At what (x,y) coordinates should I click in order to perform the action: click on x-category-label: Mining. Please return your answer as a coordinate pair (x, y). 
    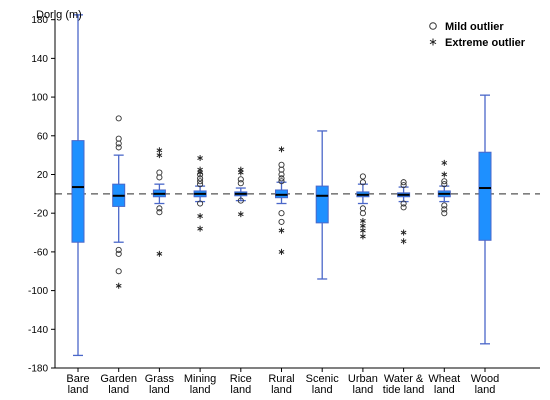
    Looking at the image, I should click on (200, 379).